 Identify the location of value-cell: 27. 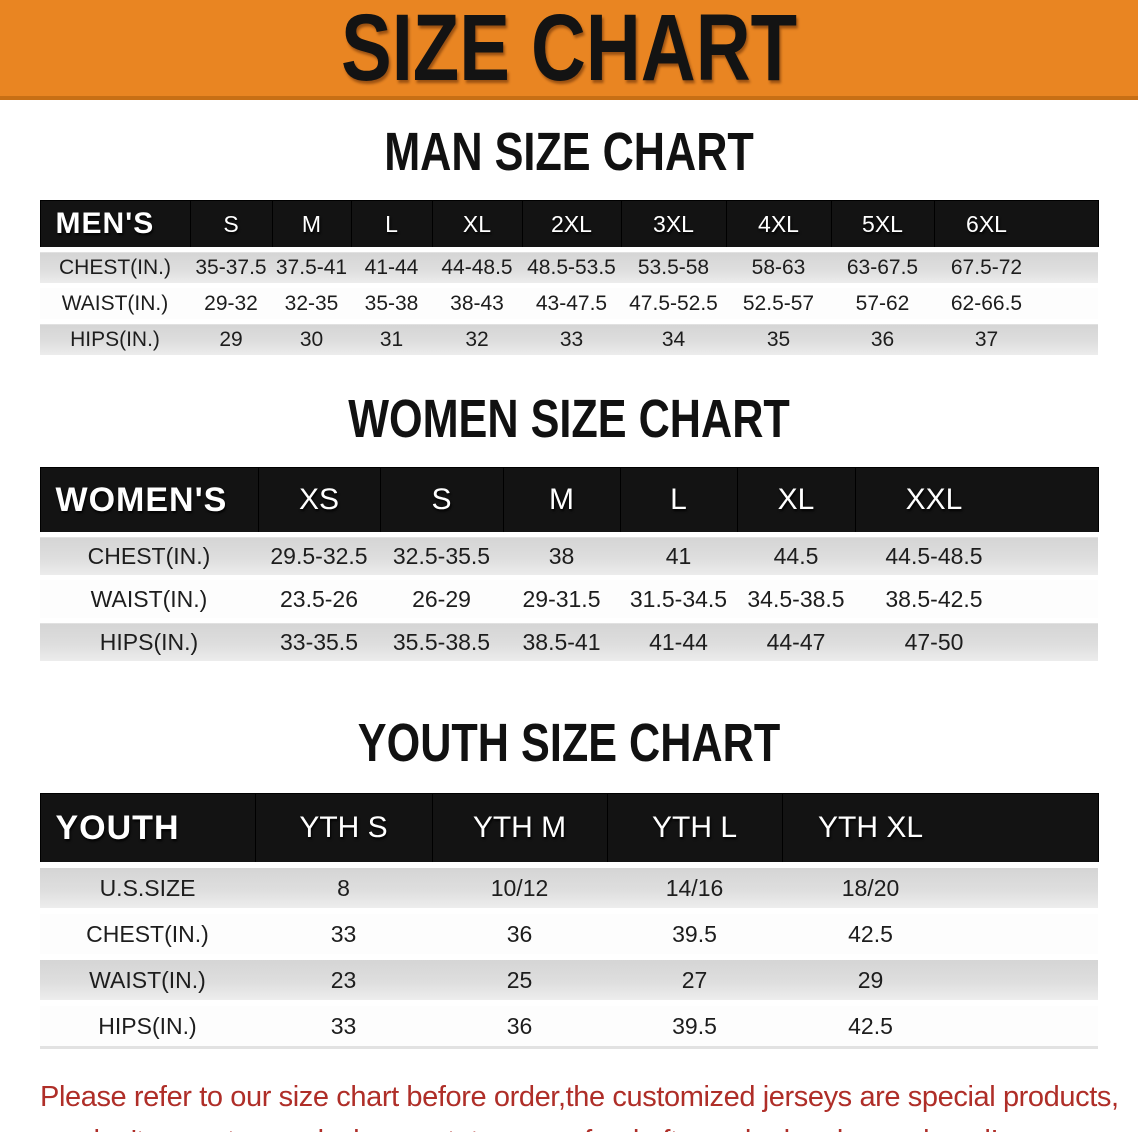
(694, 978).